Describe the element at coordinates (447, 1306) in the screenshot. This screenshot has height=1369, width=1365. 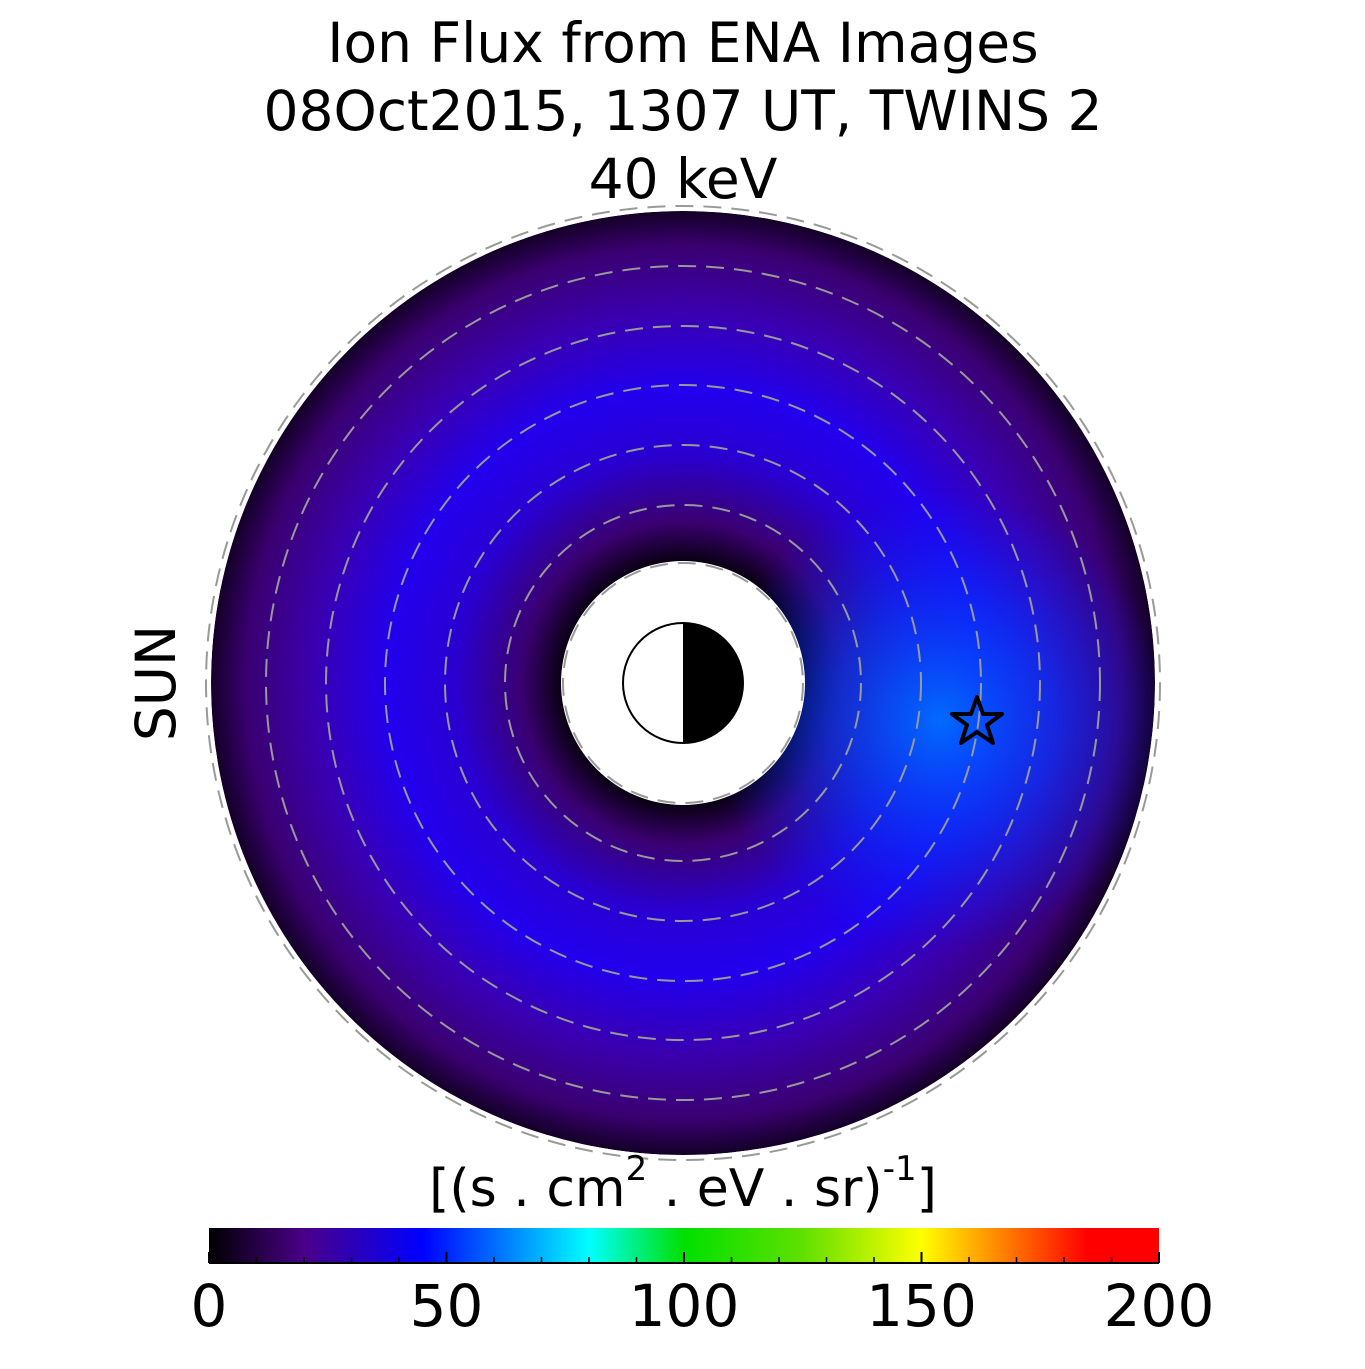
I see `colorbar-tick-label: 50` at that location.